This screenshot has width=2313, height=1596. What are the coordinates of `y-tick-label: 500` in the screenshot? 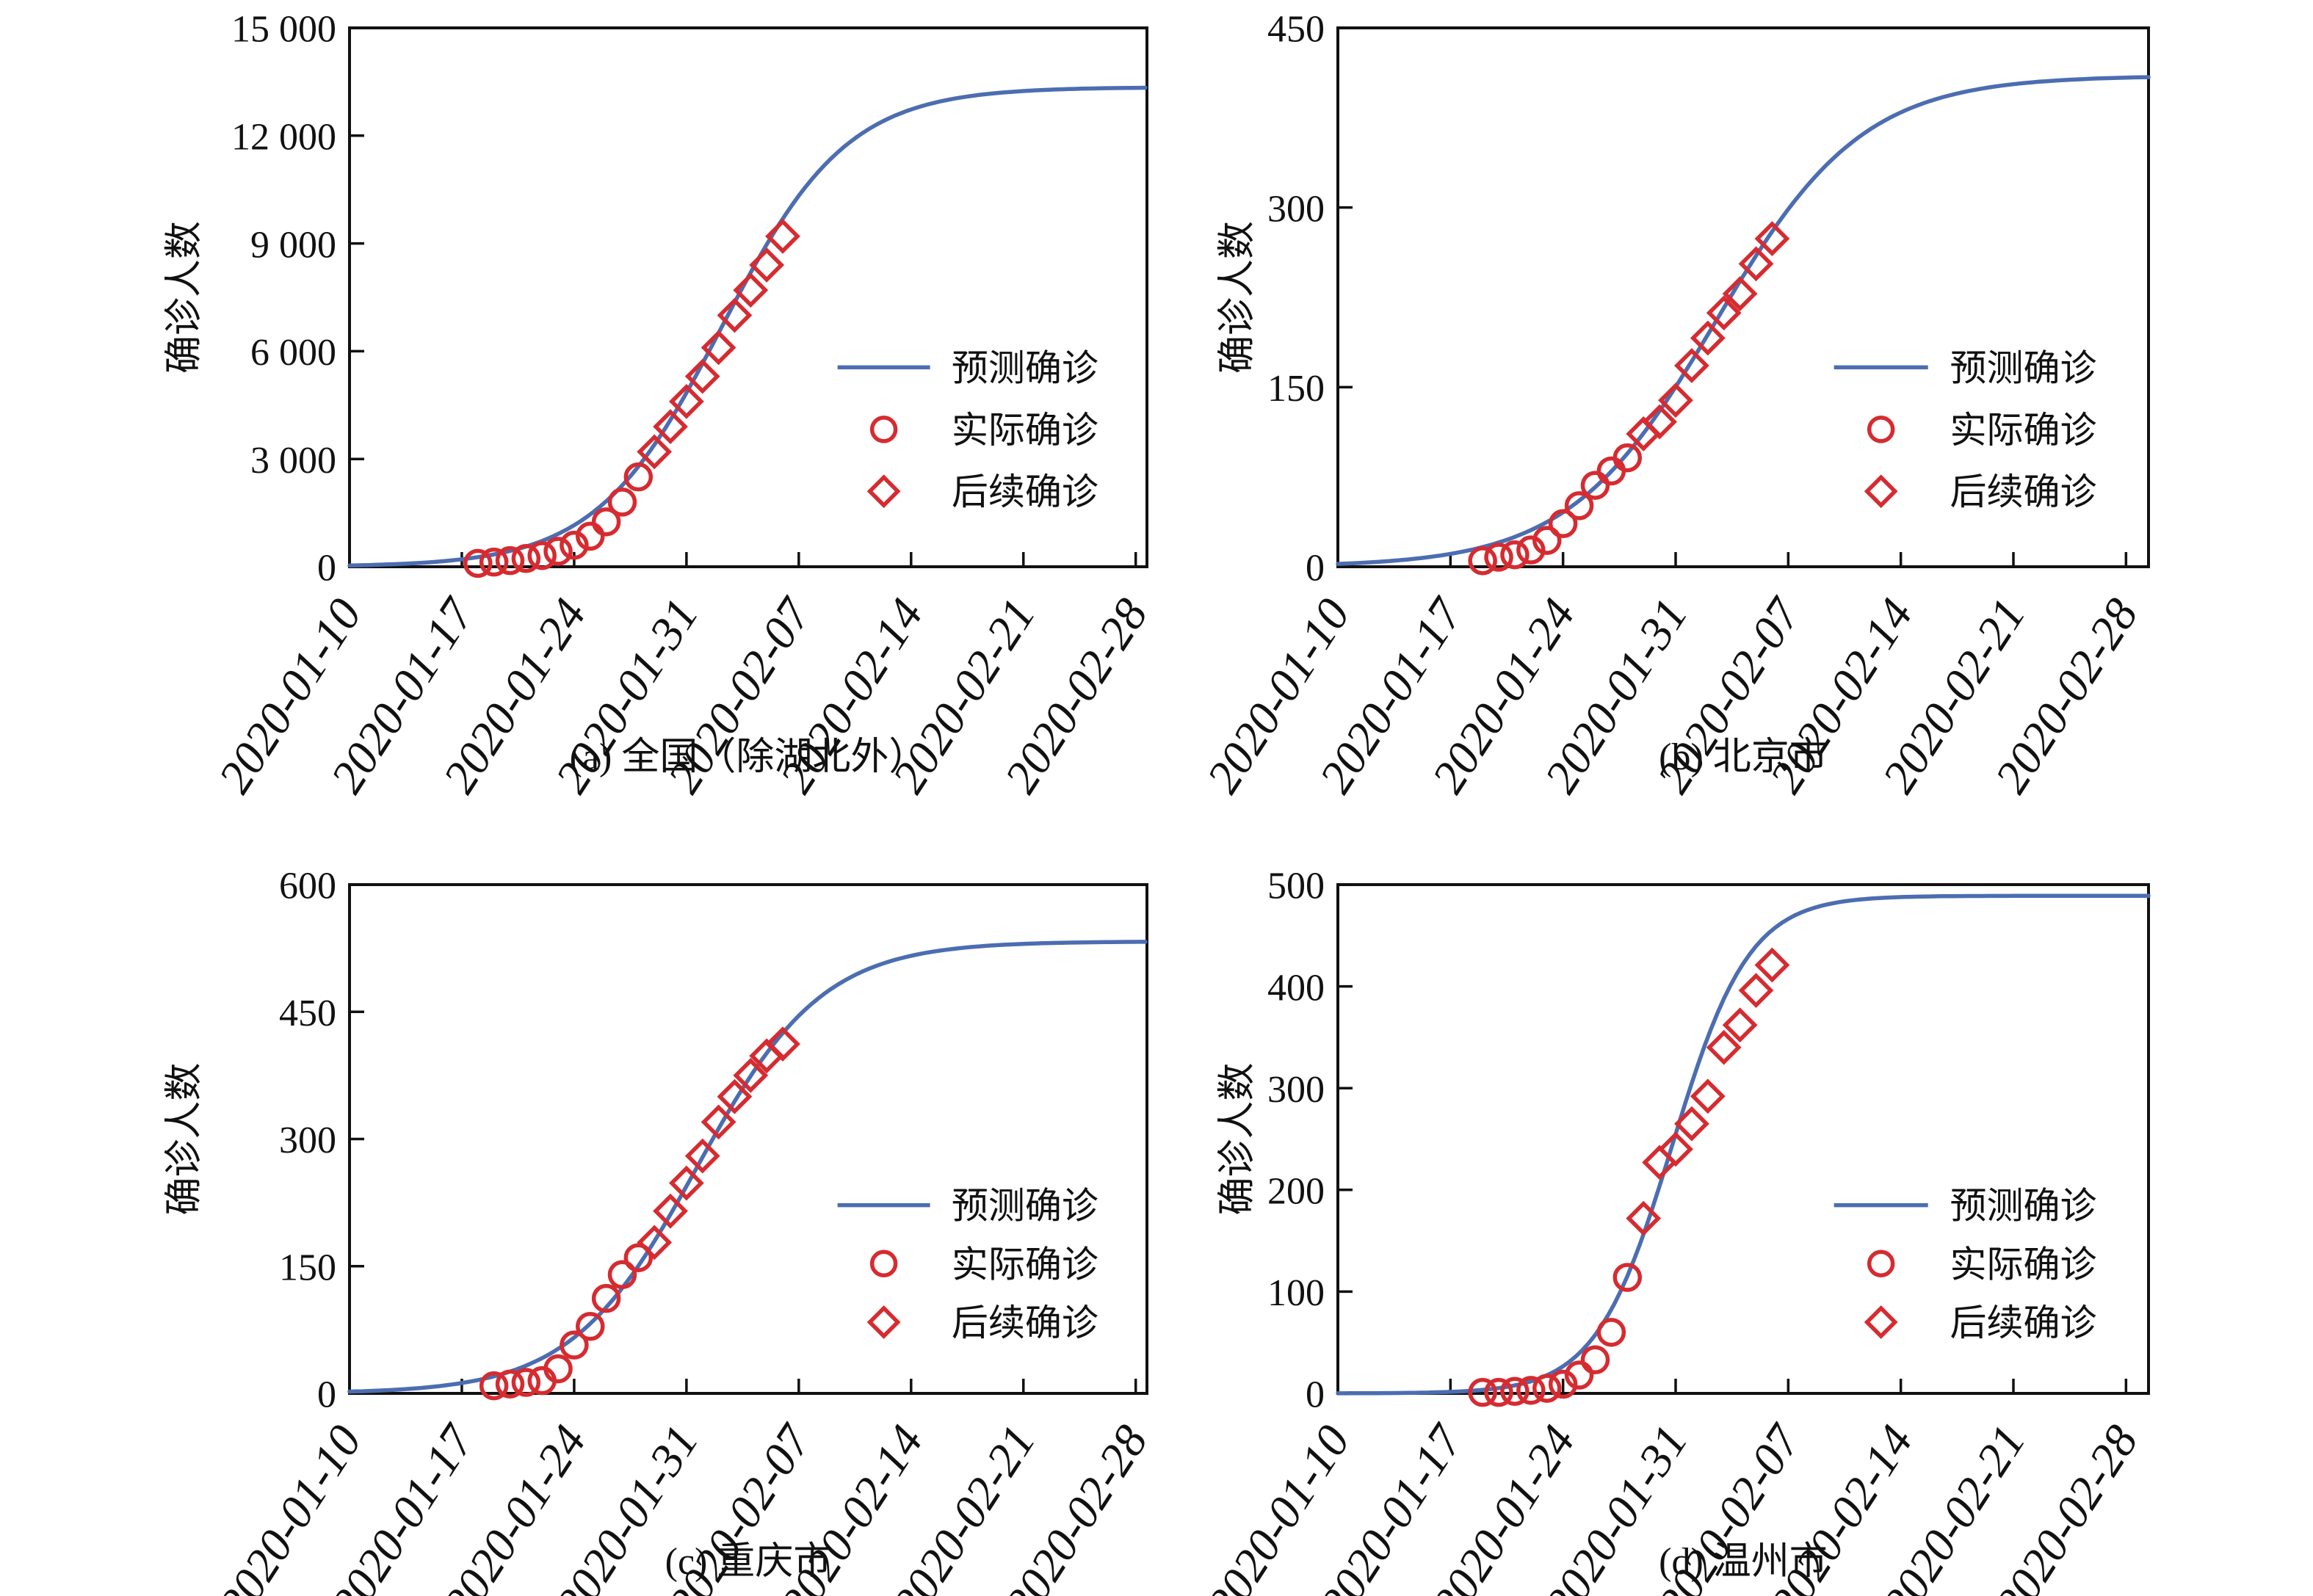 It's located at (1296, 886).